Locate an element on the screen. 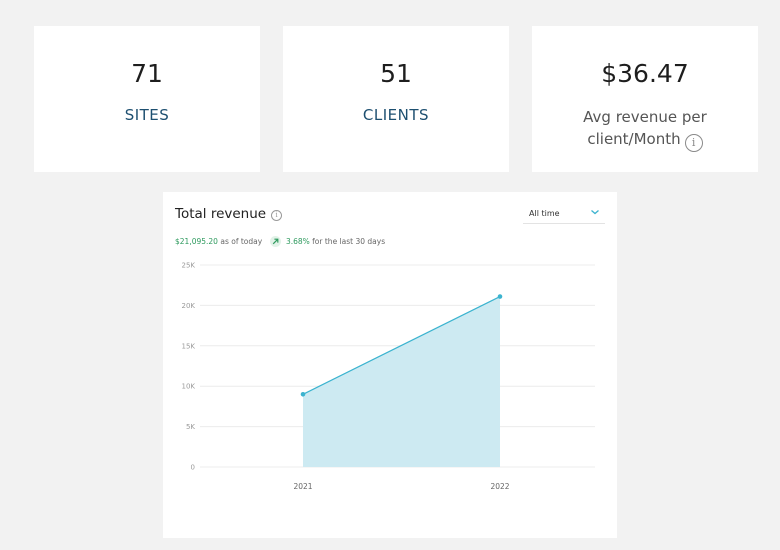  y-tick-label: 15K is located at coordinates (189, 346).